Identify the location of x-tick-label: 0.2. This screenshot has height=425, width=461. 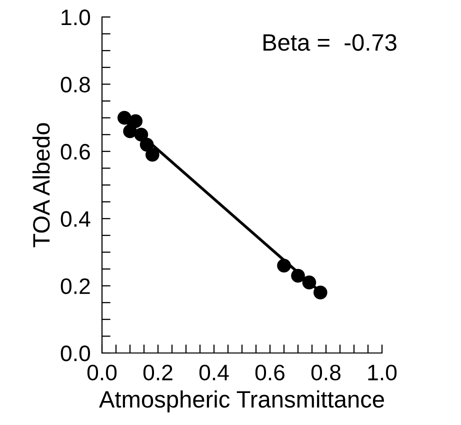
(157, 372).